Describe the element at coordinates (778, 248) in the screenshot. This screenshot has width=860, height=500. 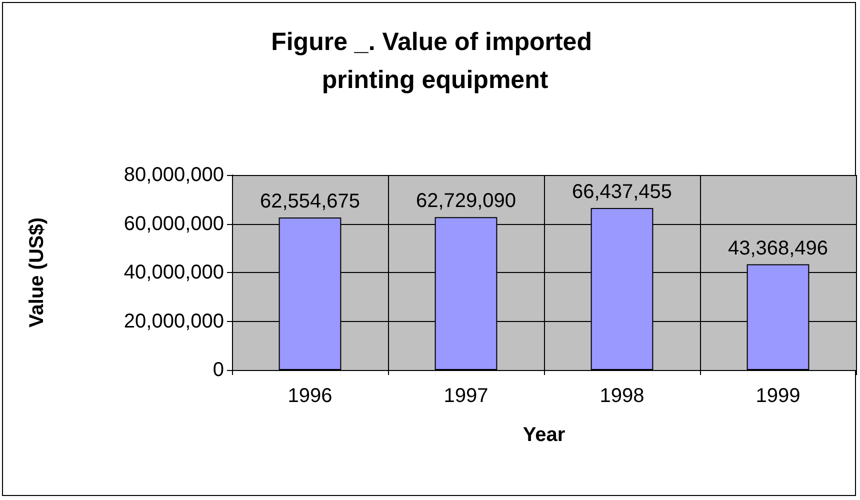
I see `data-label: 43,368,496` at that location.